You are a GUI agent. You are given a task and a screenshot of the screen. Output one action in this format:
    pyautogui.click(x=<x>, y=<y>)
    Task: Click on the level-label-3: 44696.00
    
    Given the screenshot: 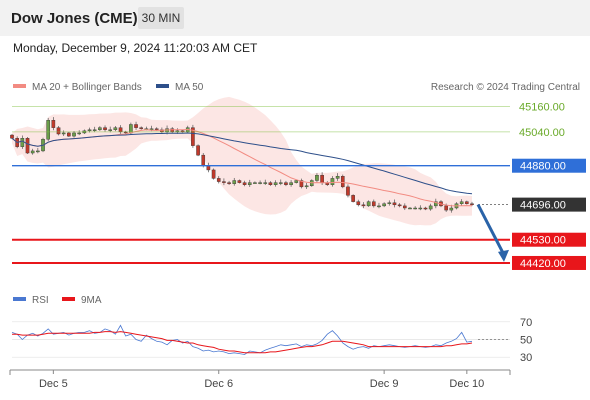 What is the action you would take?
    pyautogui.click(x=543, y=206)
    